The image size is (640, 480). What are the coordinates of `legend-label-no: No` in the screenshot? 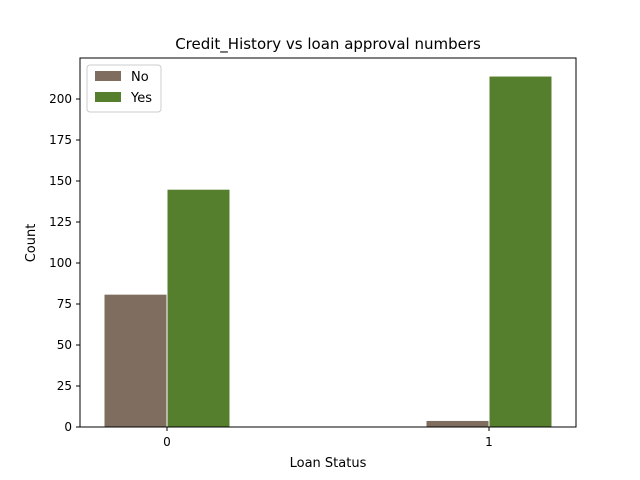 It's located at (140, 77).